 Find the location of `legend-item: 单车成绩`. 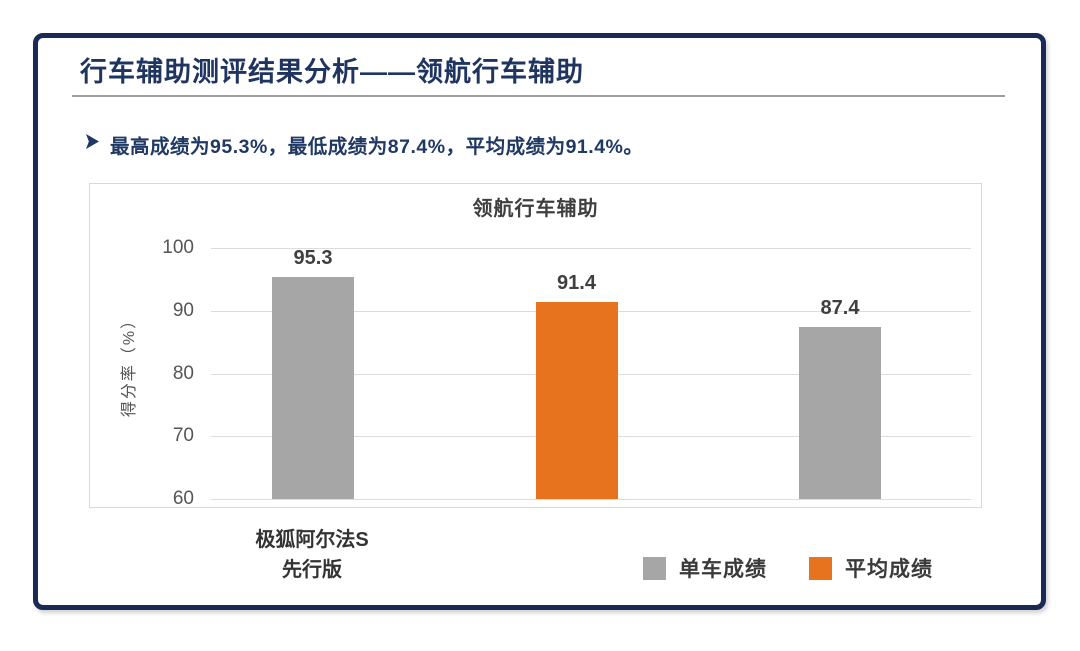

legend-item: 单车成绩 is located at coordinates (705, 568).